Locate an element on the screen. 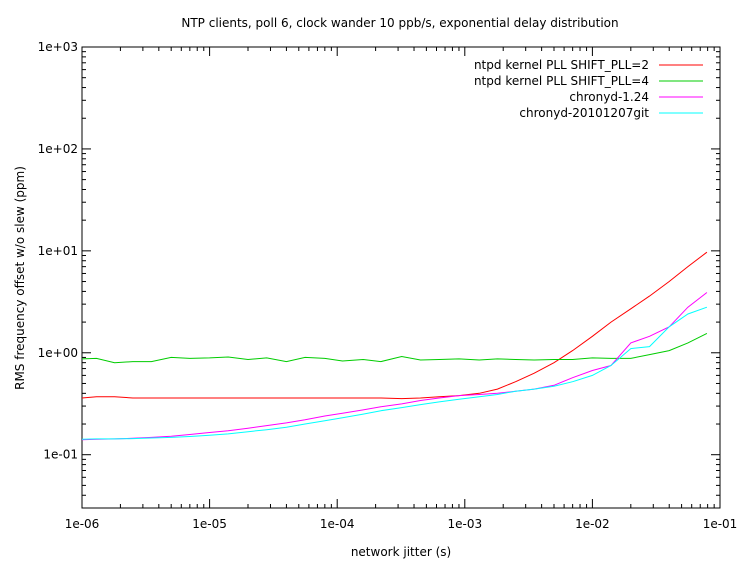 This screenshot has width=738, height=563. x-tick-label: 1e-04 is located at coordinates (337, 524).